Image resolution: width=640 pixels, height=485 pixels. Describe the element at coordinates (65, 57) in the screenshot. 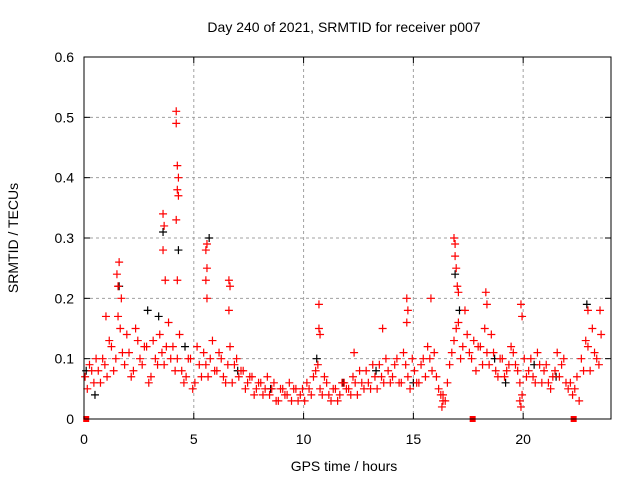

I see `y-tick-label: 0.6` at that location.